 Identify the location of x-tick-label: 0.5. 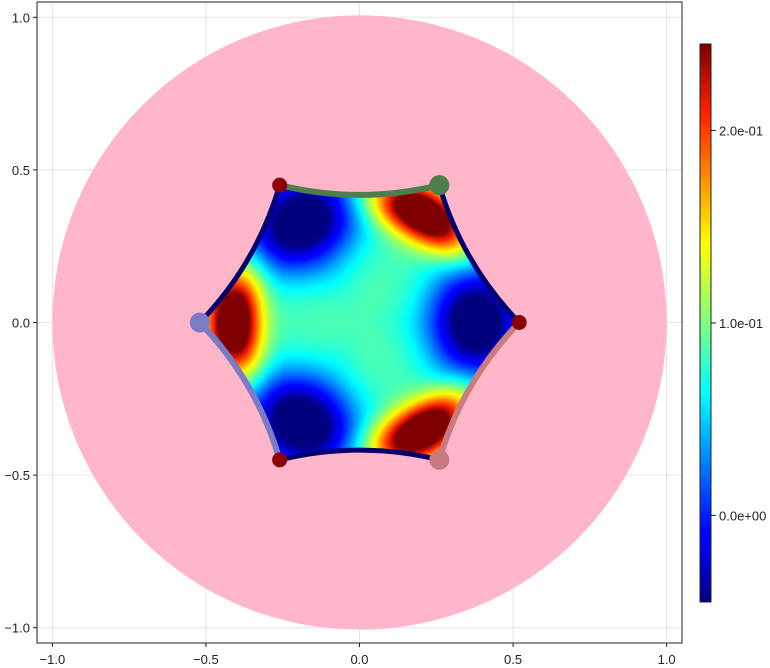
(513, 659).